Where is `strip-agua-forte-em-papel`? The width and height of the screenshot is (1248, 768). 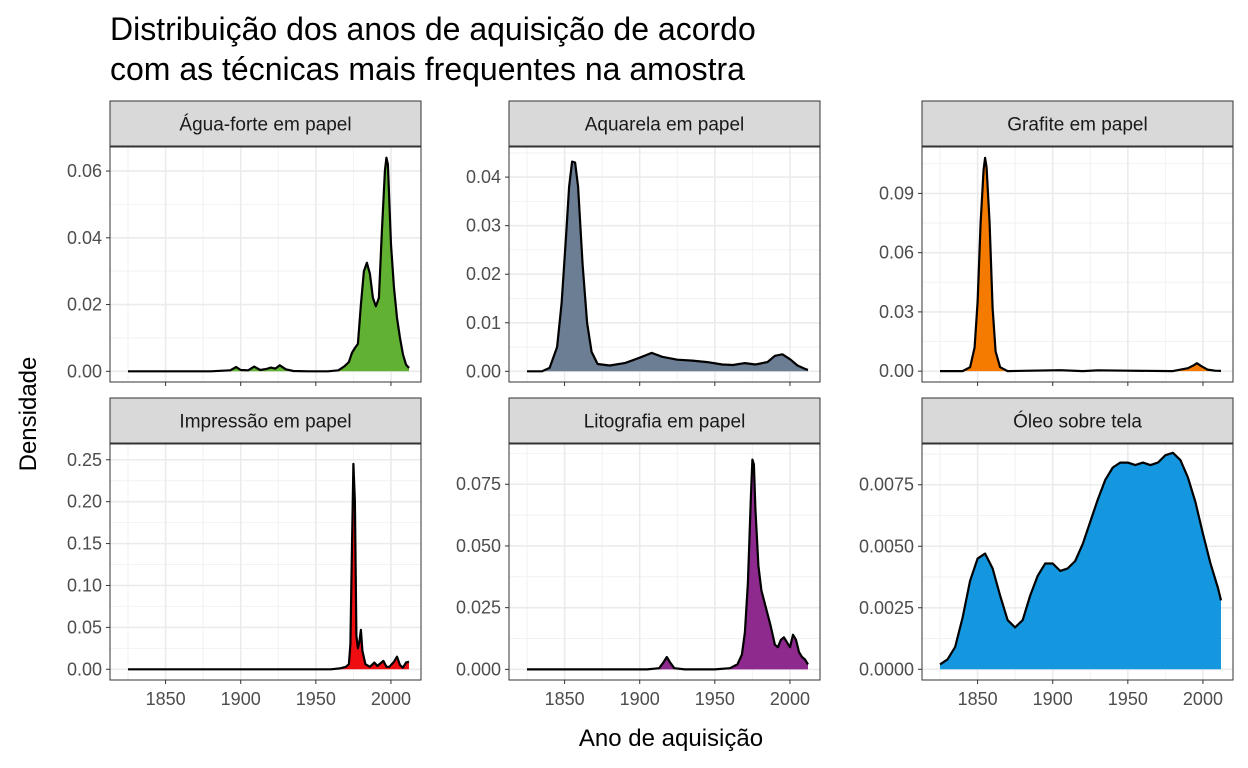
strip-agua-forte-em-papel is located at coordinates (265, 123).